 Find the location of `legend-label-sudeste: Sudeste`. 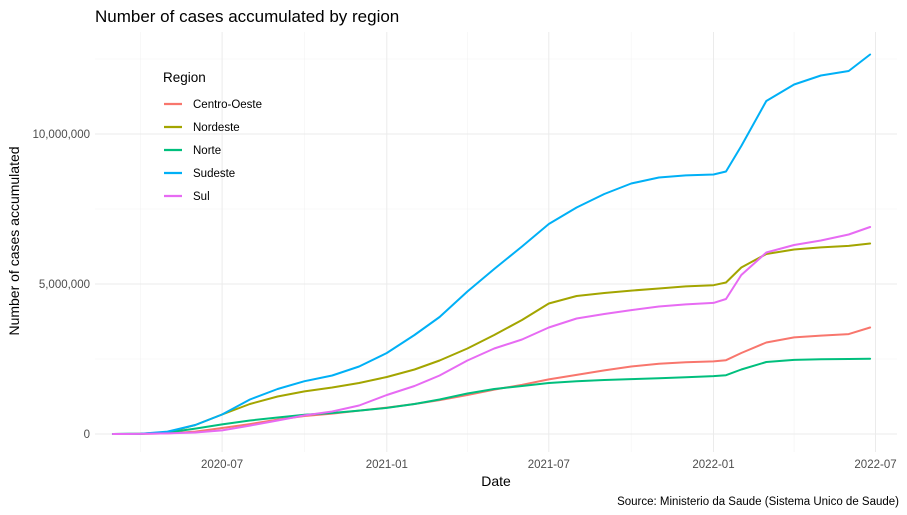

legend-label-sudeste: Sudeste is located at coordinates (214, 174).